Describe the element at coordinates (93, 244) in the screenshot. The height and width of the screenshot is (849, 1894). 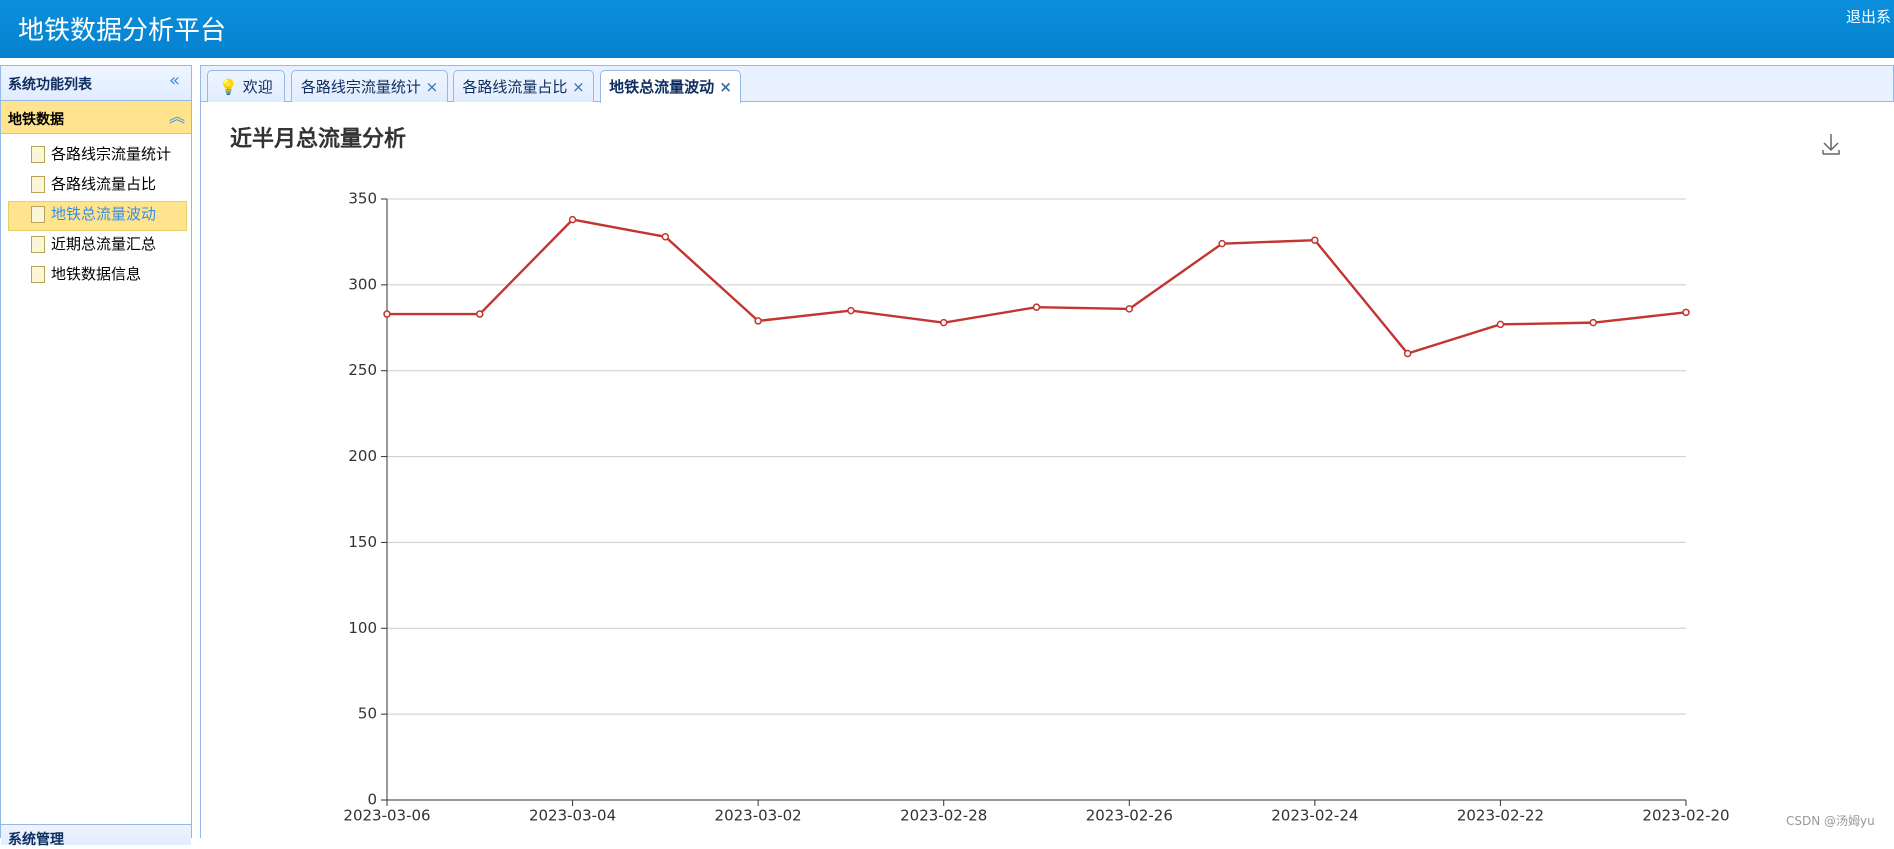
I see `menu-item: 近期总流量汇总` at that location.